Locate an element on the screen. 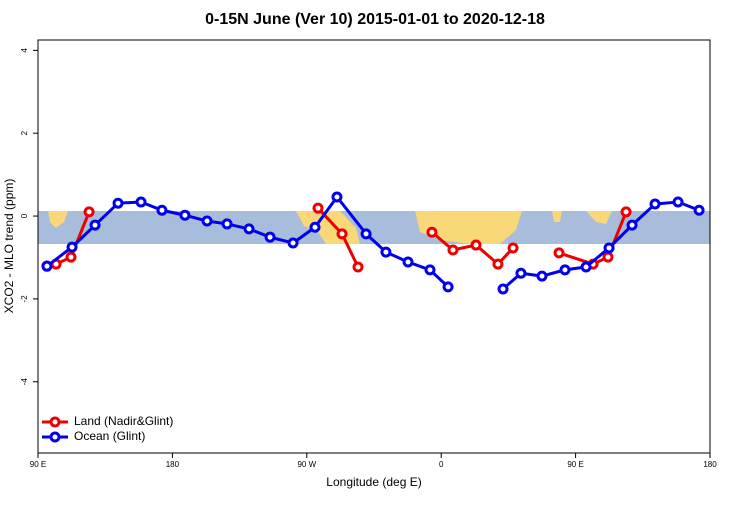  y-tick-label: 4 is located at coordinates (24, 50).